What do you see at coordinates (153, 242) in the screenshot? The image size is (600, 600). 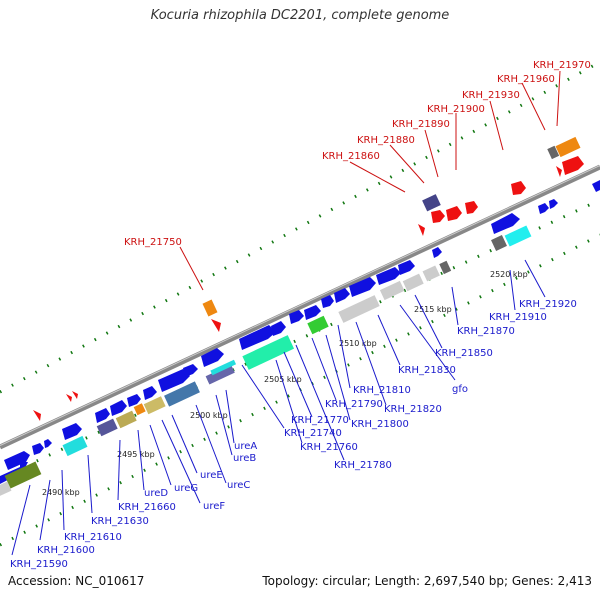 I see `gene-label: KRH_21750` at bounding box center [153, 242].